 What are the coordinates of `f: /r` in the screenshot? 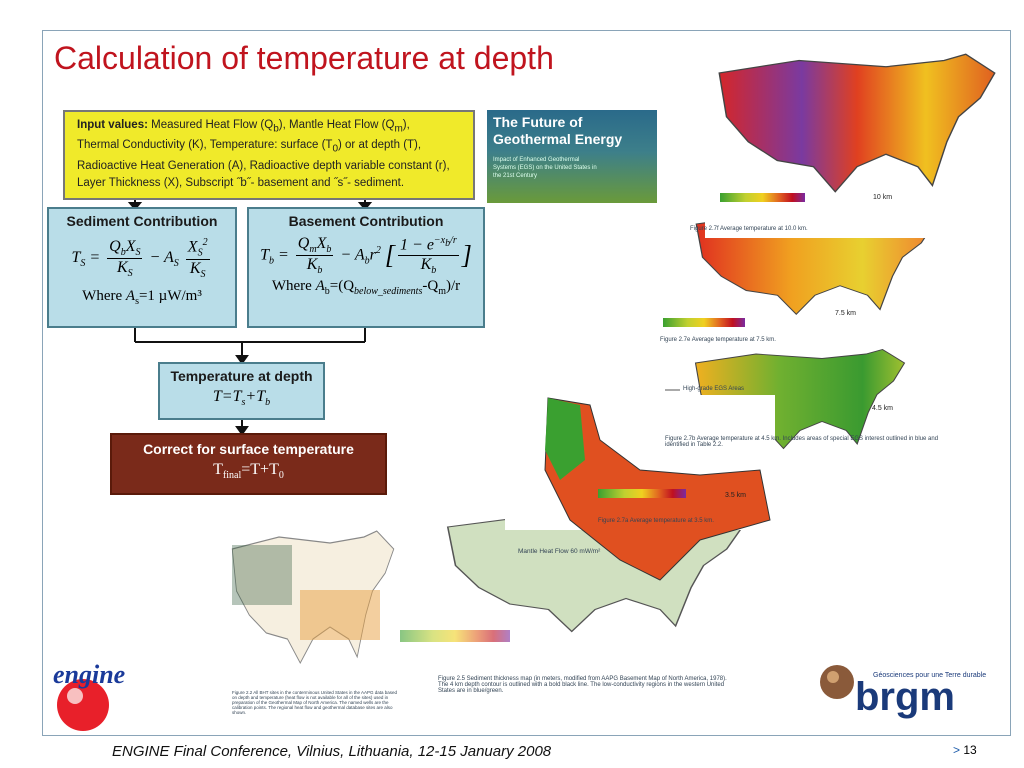 It's located at (453, 241).